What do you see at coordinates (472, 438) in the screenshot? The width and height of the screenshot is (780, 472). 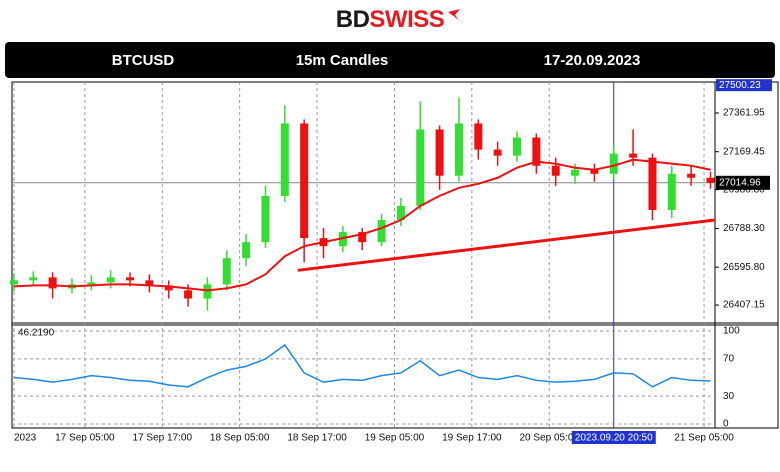 I see `x-tick-label: 19 Sep 17:00` at bounding box center [472, 438].